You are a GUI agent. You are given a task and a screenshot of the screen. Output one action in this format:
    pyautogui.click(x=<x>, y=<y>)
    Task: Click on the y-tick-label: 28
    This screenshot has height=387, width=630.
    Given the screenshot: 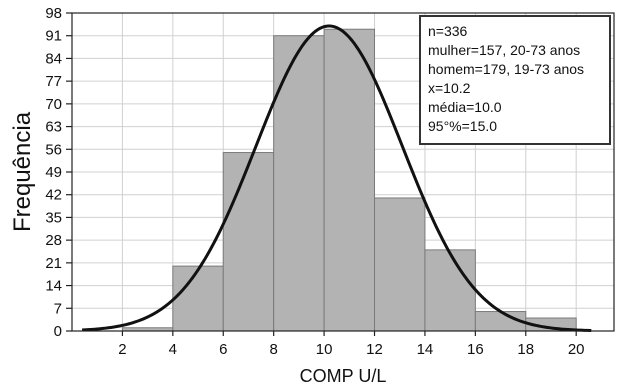 What is the action you would take?
    pyautogui.click(x=53, y=240)
    